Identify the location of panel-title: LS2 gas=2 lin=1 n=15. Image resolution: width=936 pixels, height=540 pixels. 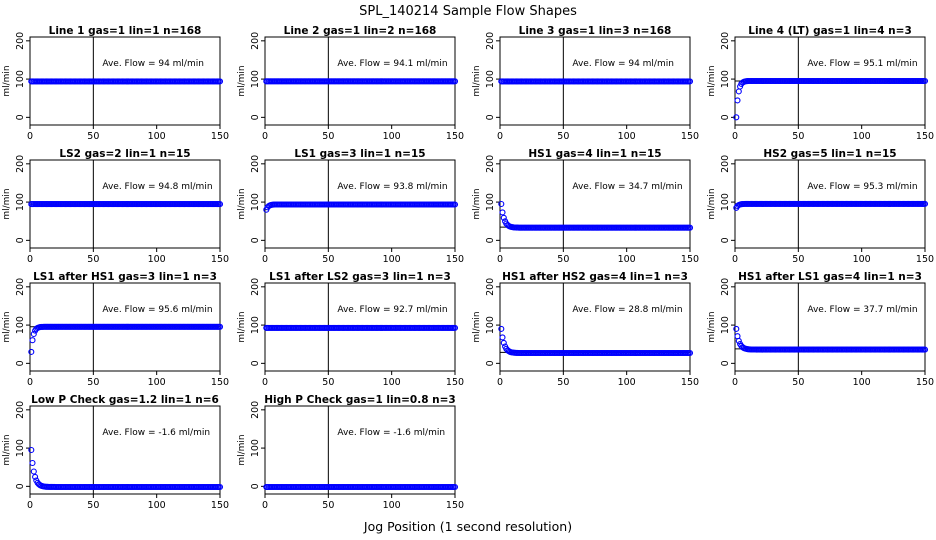
(124, 154).